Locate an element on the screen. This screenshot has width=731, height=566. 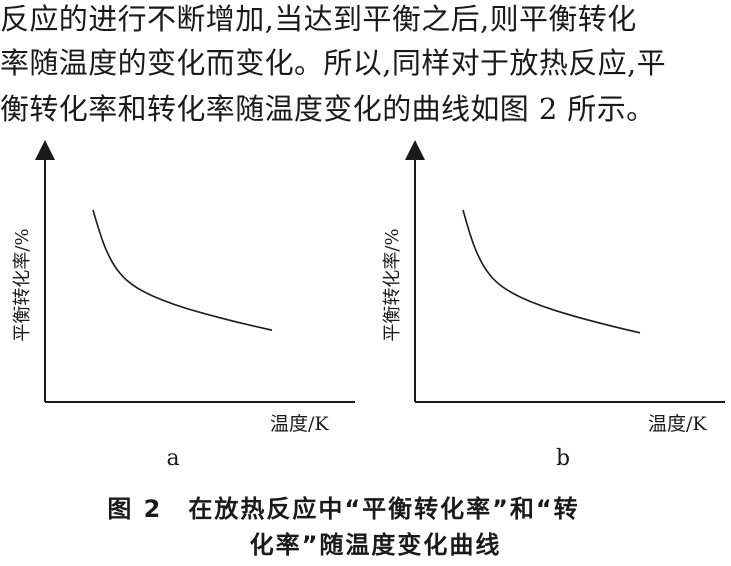
subfigure-label-b: b is located at coordinates (563, 458).